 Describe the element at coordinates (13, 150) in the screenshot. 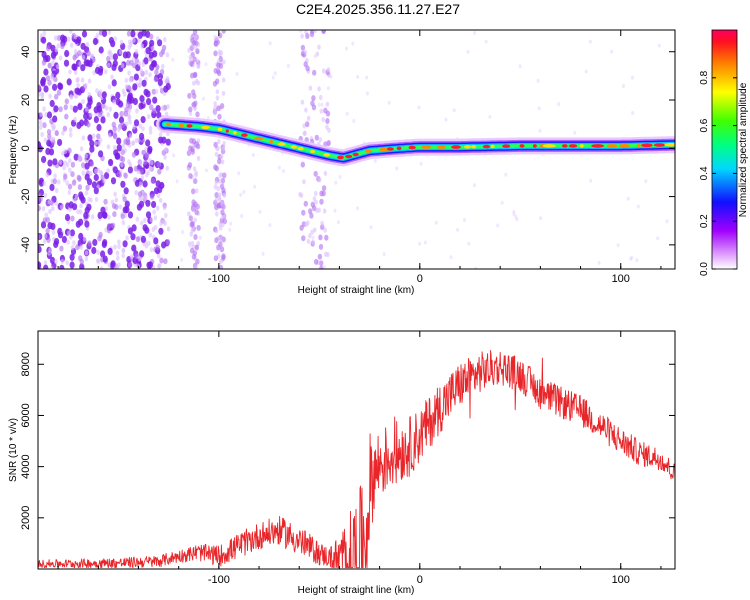

I see `spectrogram-ylabel: Frequency (Hz)` at that location.